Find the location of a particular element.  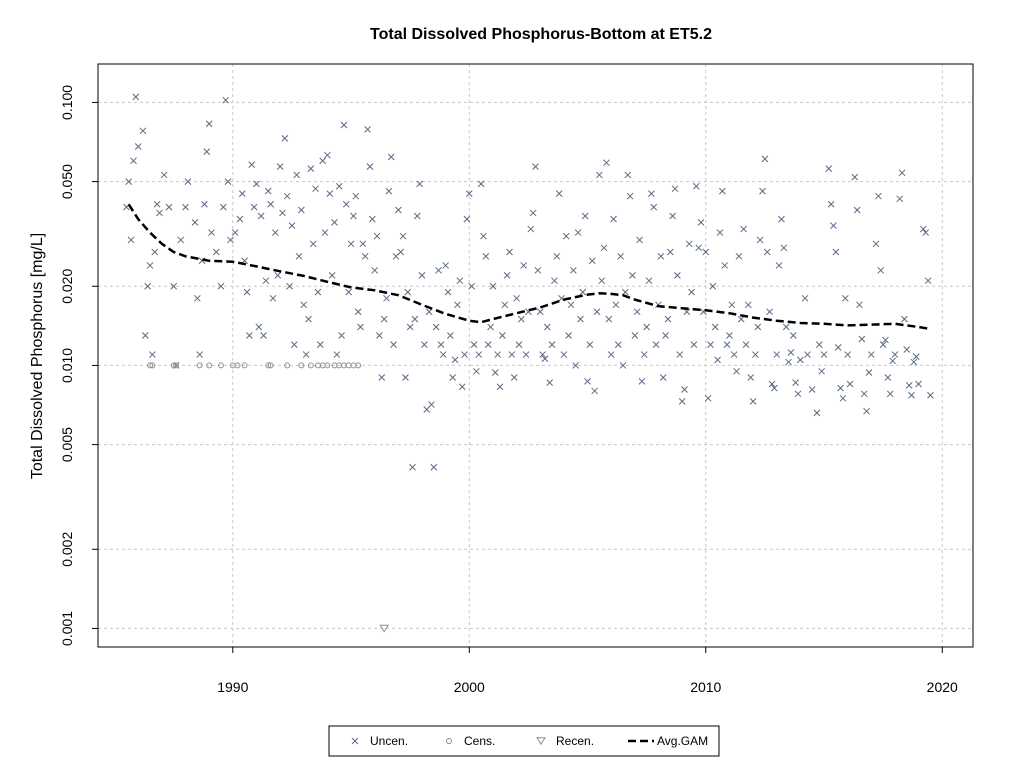

legend-x-icon is located at coordinates (355, 741).